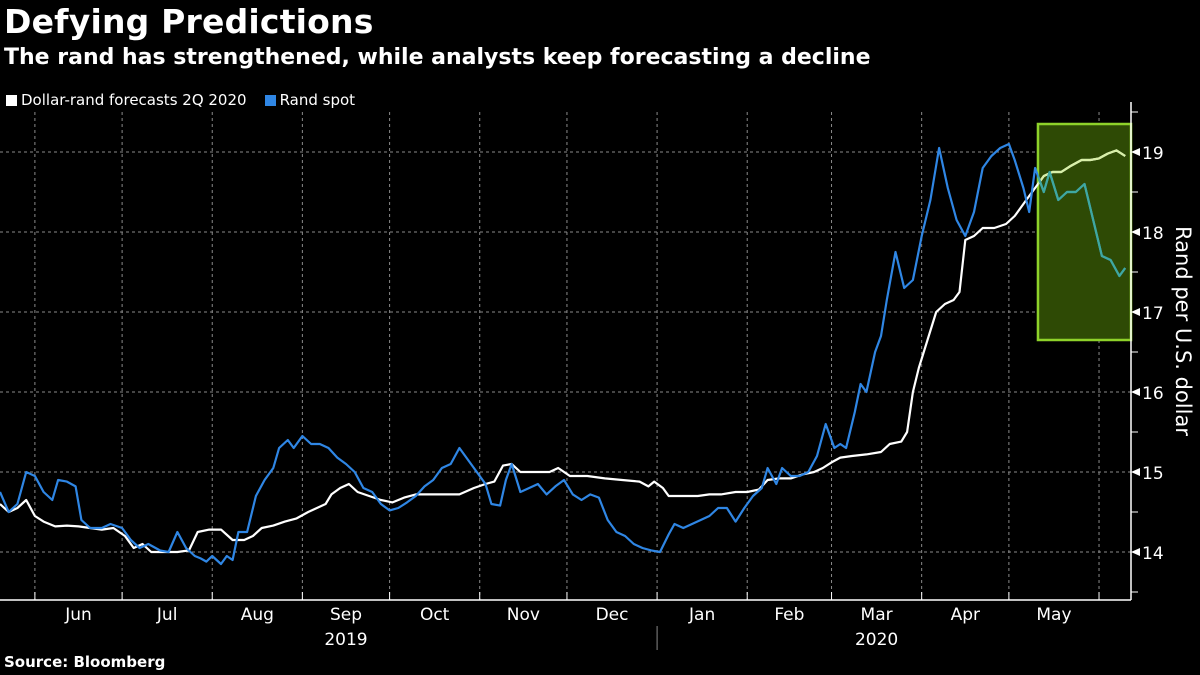 The image size is (1200, 675). Describe the element at coordinates (876, 640) in the screenshot. I see `x-year-label: 2020` at that location.